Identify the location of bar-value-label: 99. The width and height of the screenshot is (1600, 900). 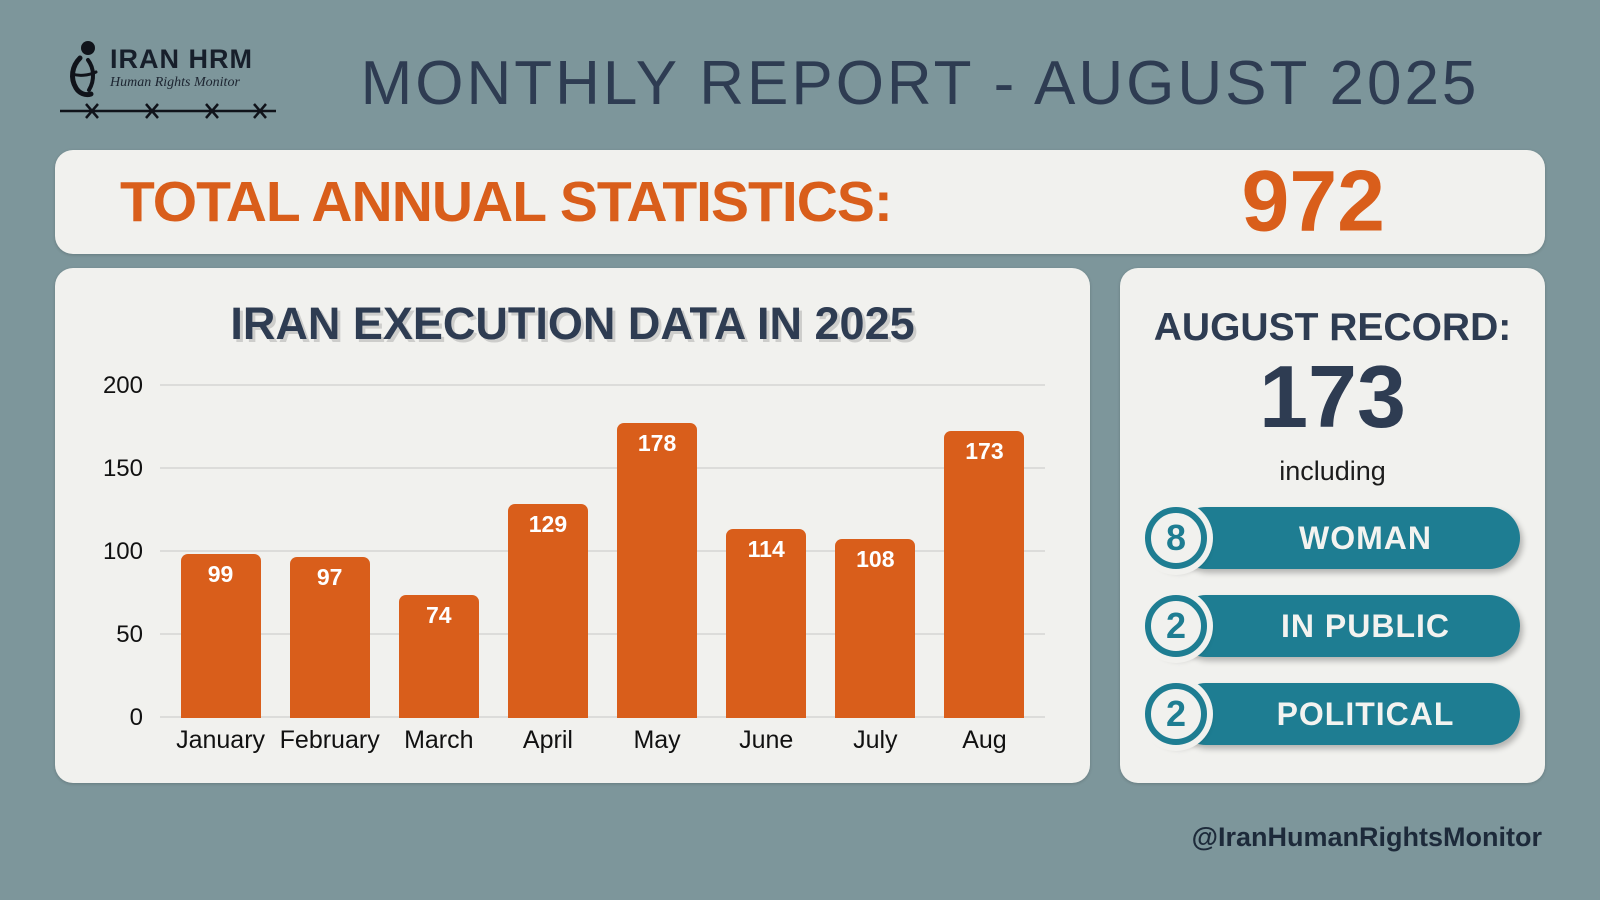
(220, 573).